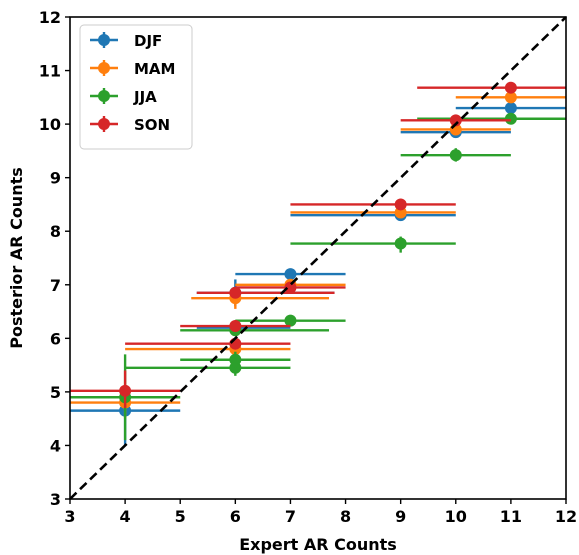 The width and height of the screenshot is (579, 555). I want to click on legend-label-son: SON, so click(152, 125).